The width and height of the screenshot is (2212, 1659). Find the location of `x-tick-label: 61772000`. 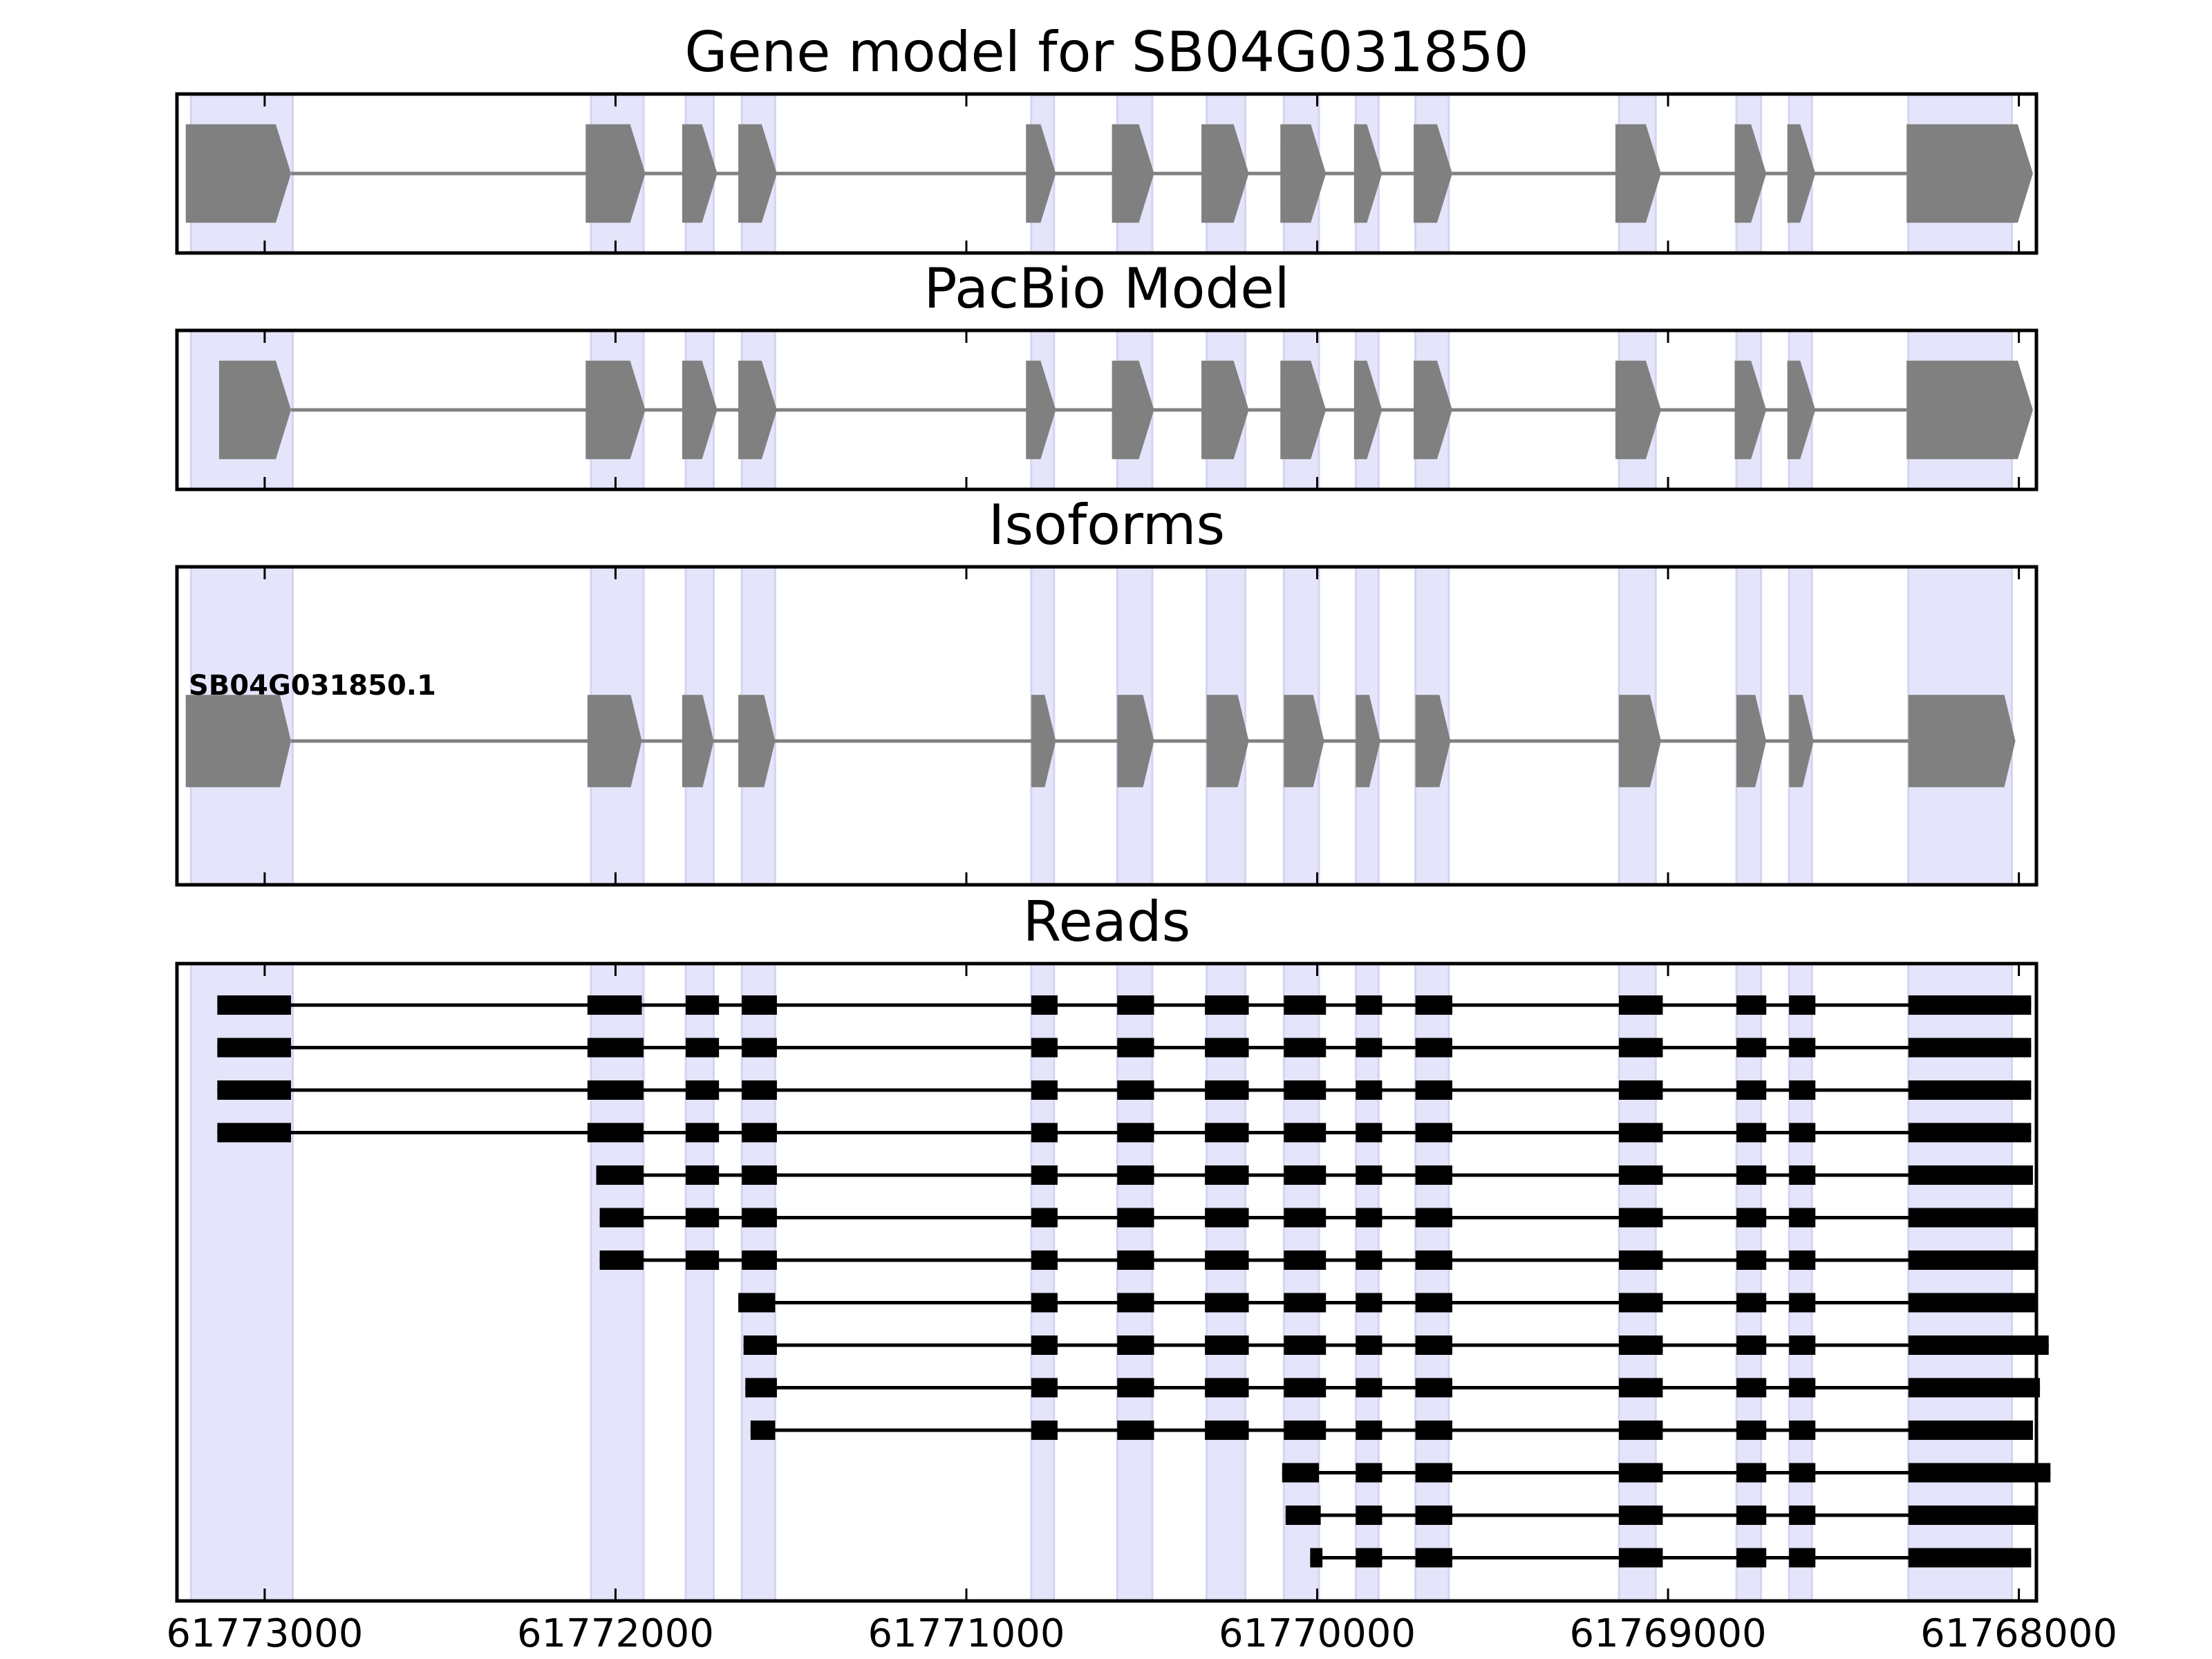

x-tick-label: 61772000 is located at coordinates (615, 1633).